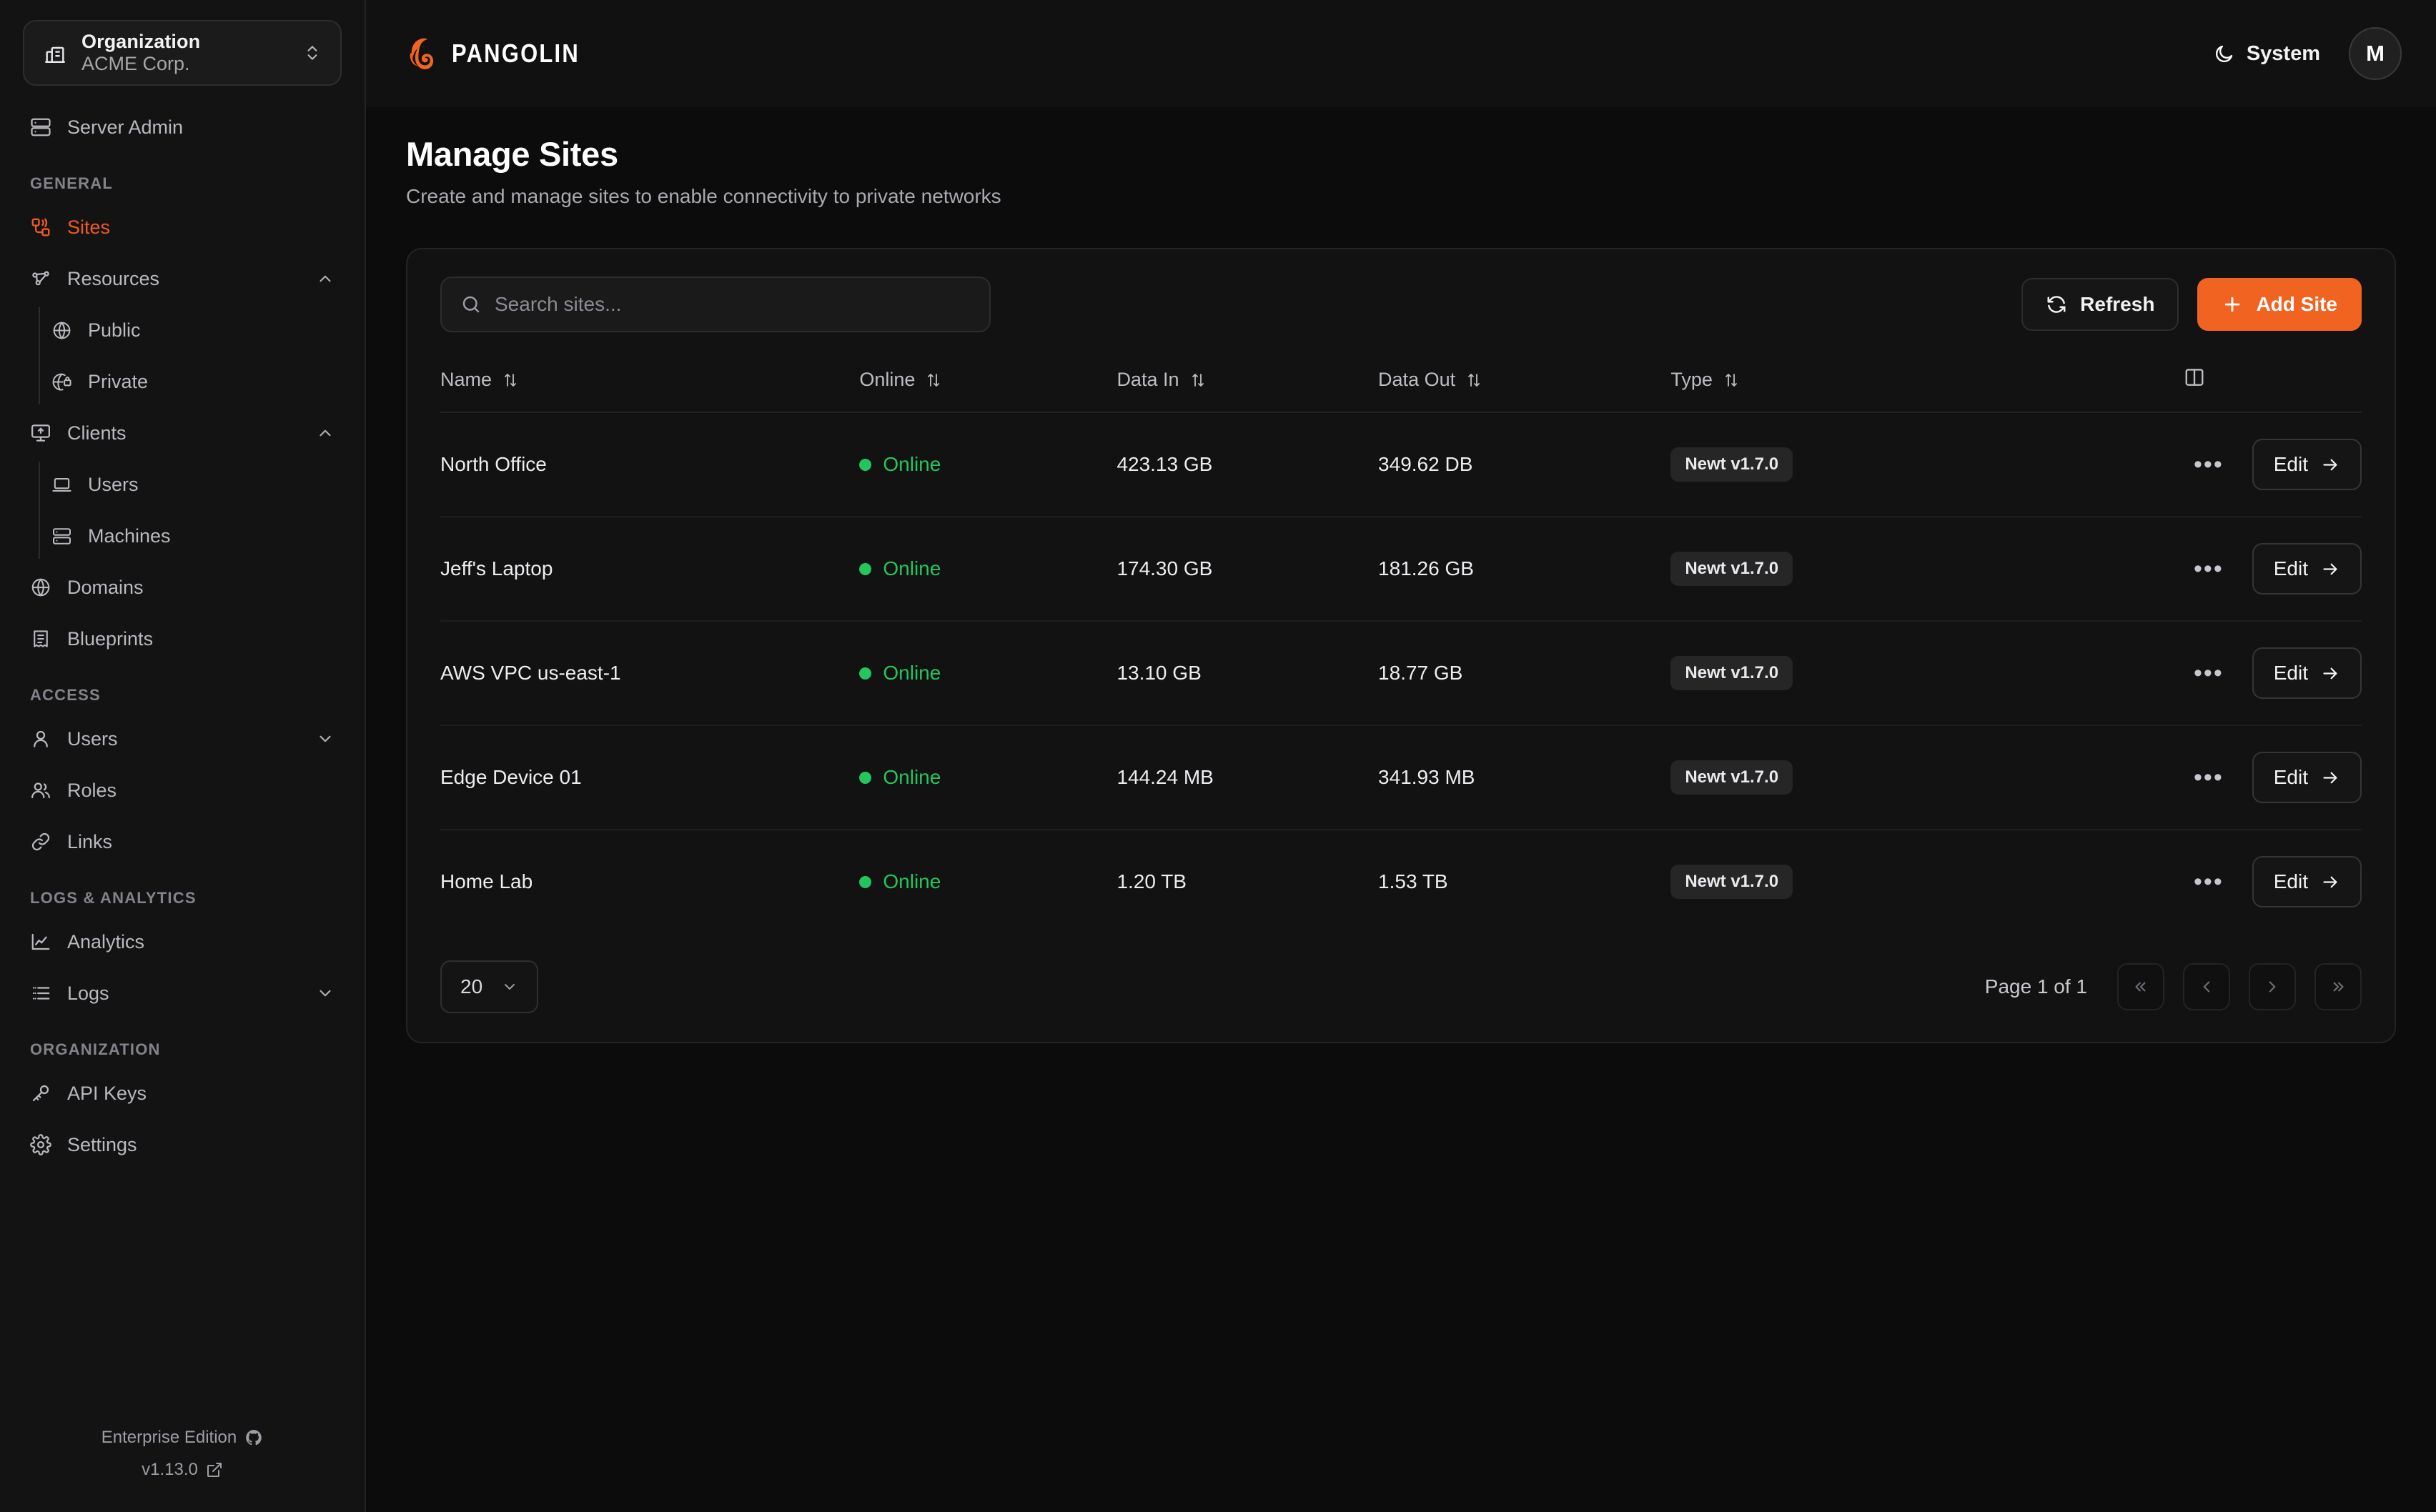 This screenshot has width=2436, height=1512. What do you see at coordinates (182, 588) in the screenshot?
I see `sidebar-item-domains: Domains` at bounding box center [182, 588].